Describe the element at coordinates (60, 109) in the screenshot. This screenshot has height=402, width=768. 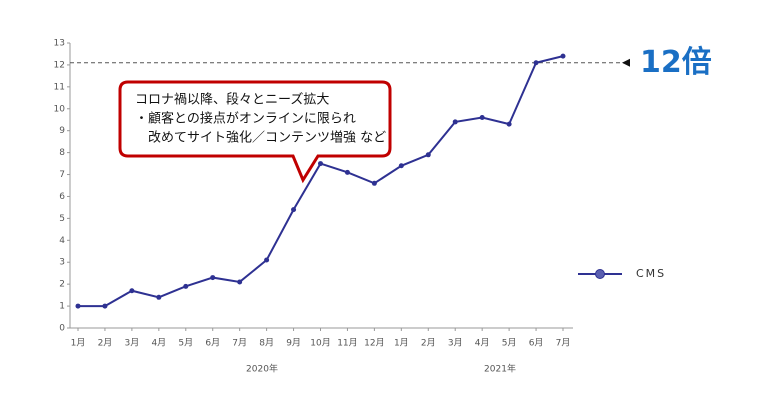
I see `y-tick-label: 10` at that location.